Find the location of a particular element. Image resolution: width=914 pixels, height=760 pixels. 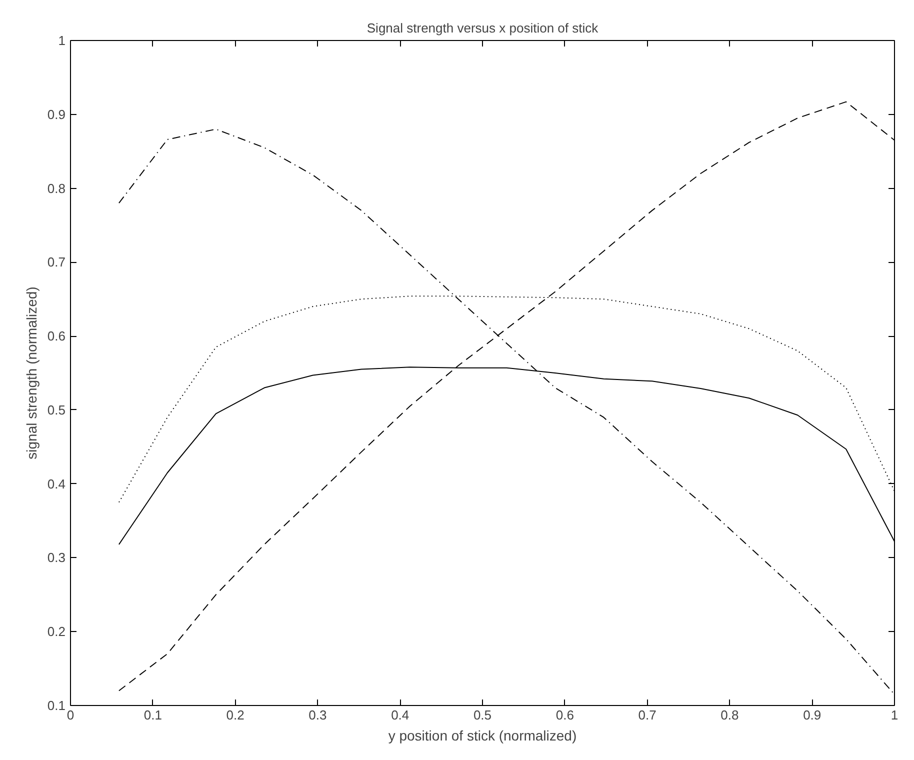

x-axis-title: y position of stick (normalized) is located at coordinates (482, 736).